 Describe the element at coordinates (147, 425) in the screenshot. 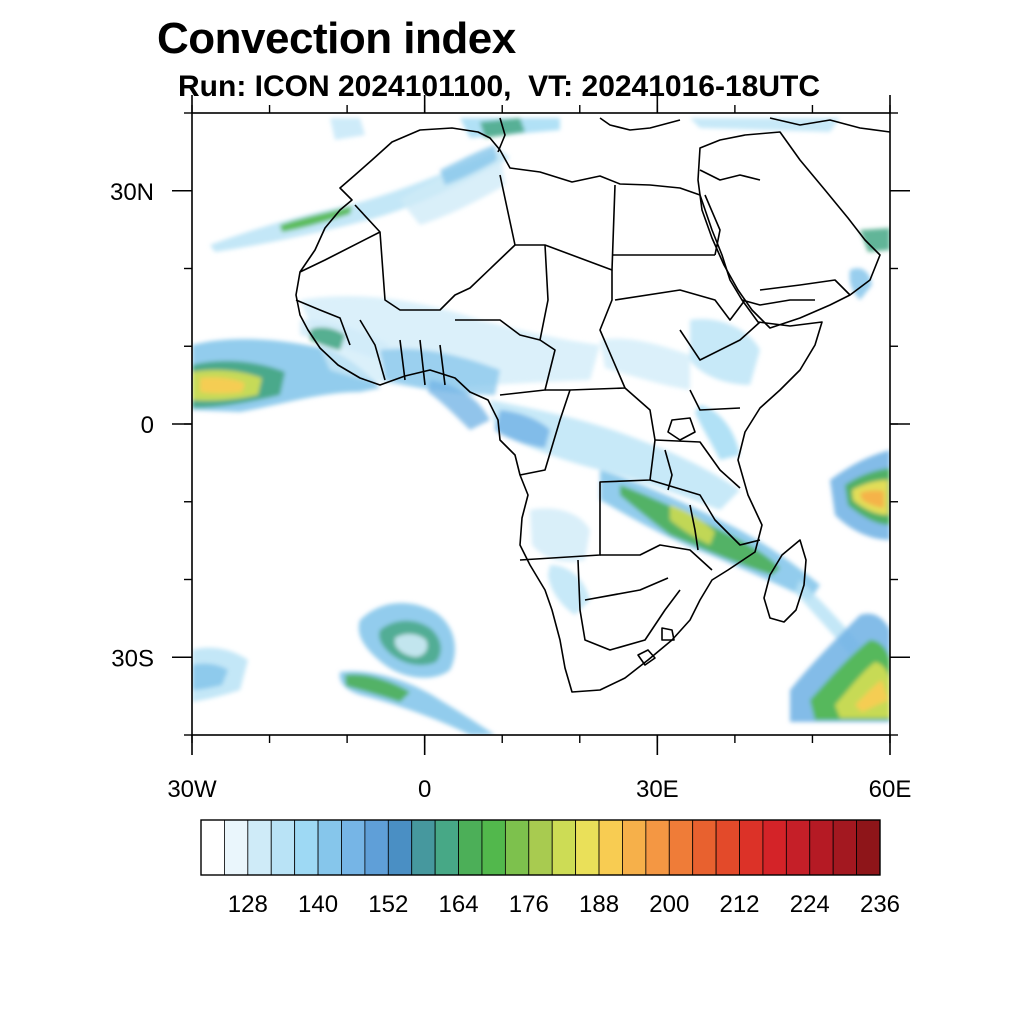

I see `y-tick-label: 0` at that location.